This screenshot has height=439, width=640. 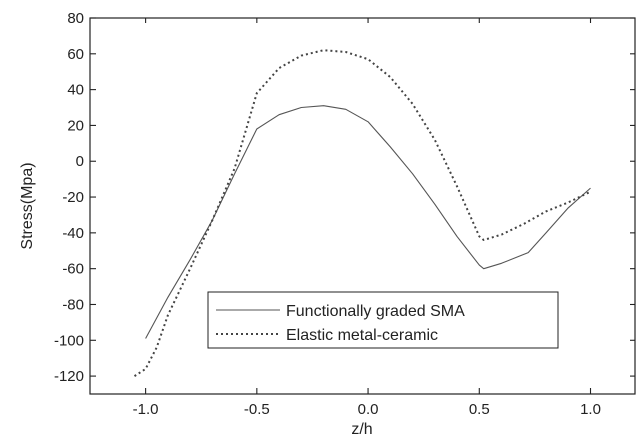 What do you see at coordinates (590, 409) in the screenshot?
I see `x-tick-label: 1.0` at bounding box center [590, 409].